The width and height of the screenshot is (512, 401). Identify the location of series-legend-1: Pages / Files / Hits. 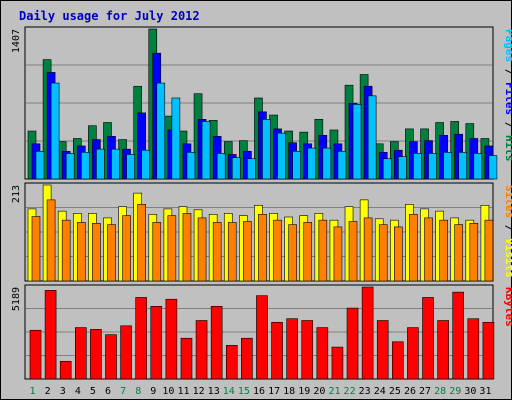
(507, 95).